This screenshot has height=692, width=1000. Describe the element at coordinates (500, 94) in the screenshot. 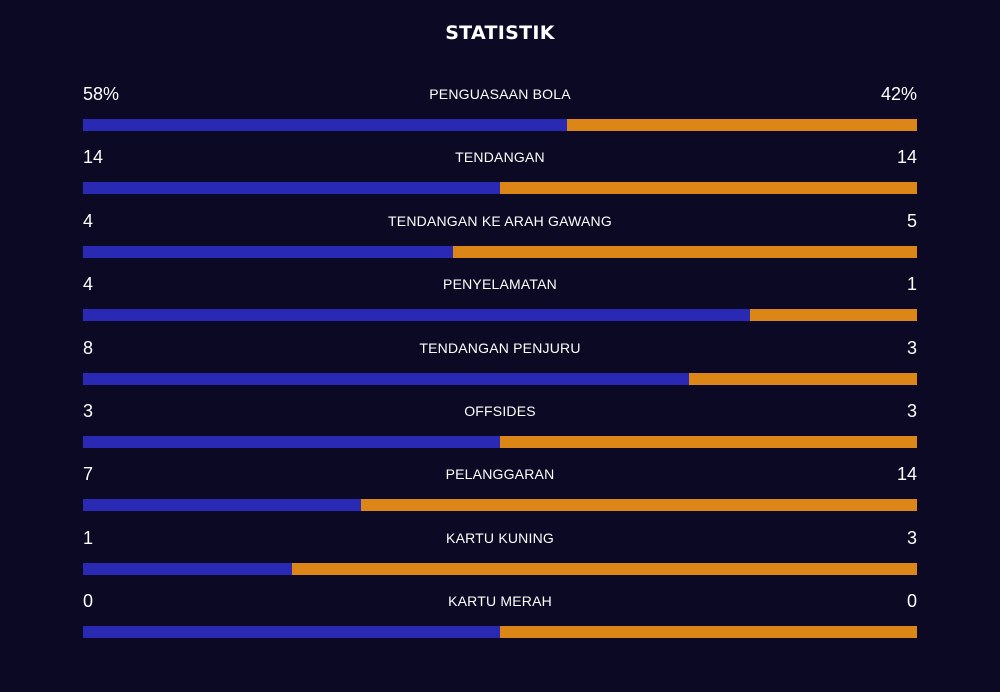

I see `stat-label: PENGUASAAN BOLA` at that location.